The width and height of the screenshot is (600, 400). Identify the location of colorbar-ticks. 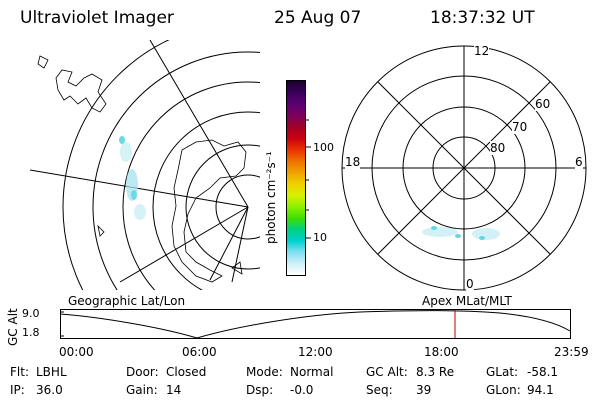
(308, 179).